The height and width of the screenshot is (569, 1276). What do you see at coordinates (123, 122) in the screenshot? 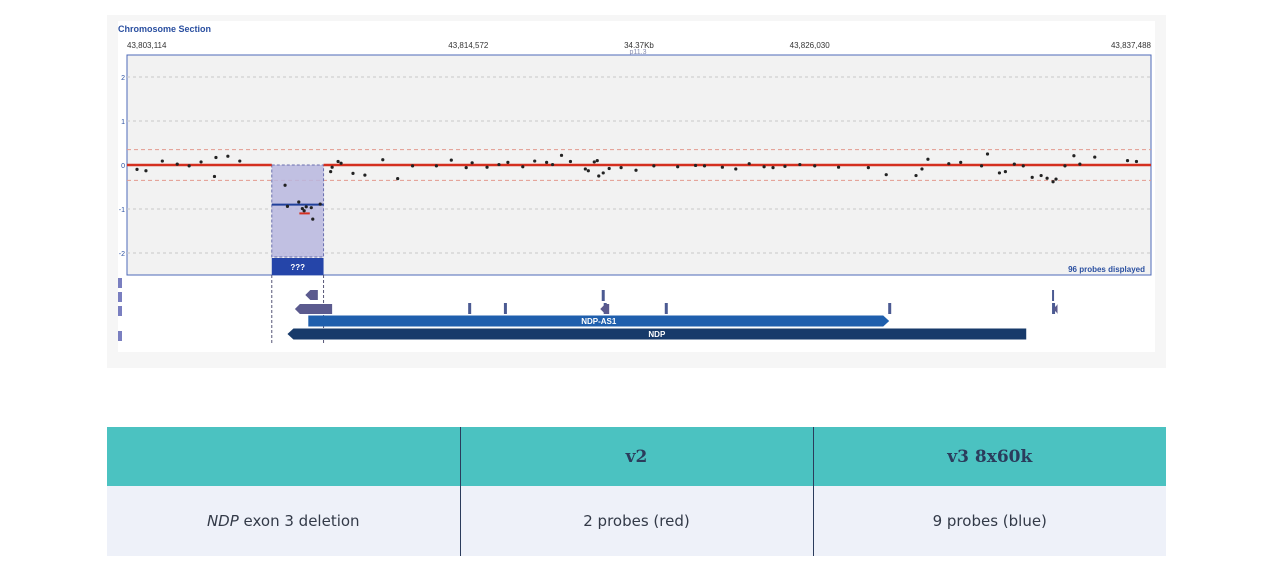
I see `y-tick-label: 1` at bounding box center [123, 122].